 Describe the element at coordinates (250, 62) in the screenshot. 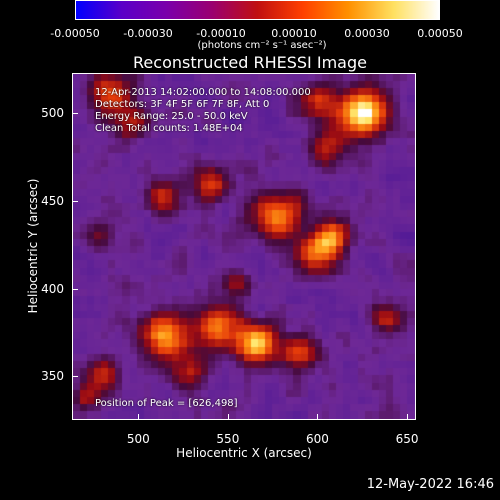

I see `chart-title: Reconstructed RHESSI Image` at that location.